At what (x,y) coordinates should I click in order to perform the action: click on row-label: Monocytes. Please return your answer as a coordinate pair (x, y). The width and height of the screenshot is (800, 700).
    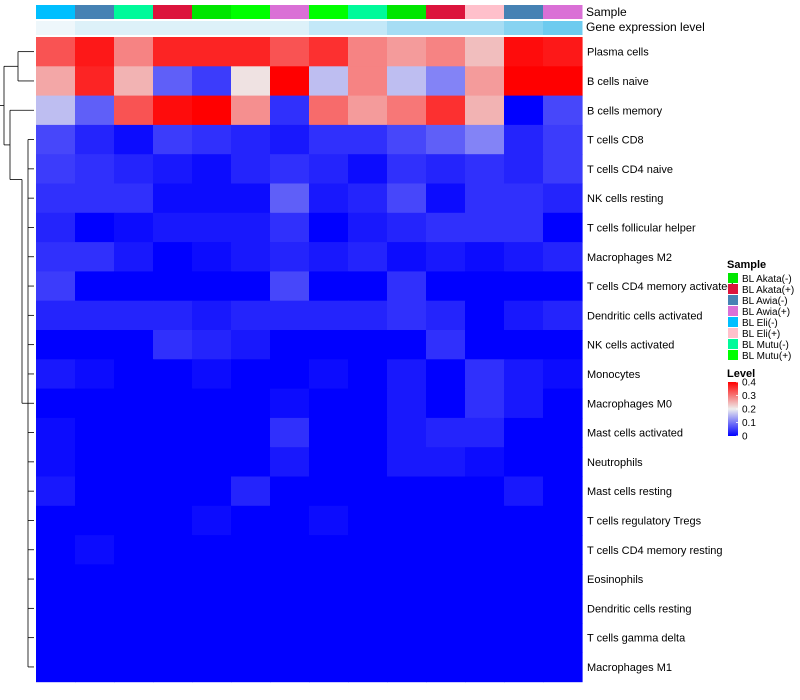
    Looking at the image, I should click on (614, 375).